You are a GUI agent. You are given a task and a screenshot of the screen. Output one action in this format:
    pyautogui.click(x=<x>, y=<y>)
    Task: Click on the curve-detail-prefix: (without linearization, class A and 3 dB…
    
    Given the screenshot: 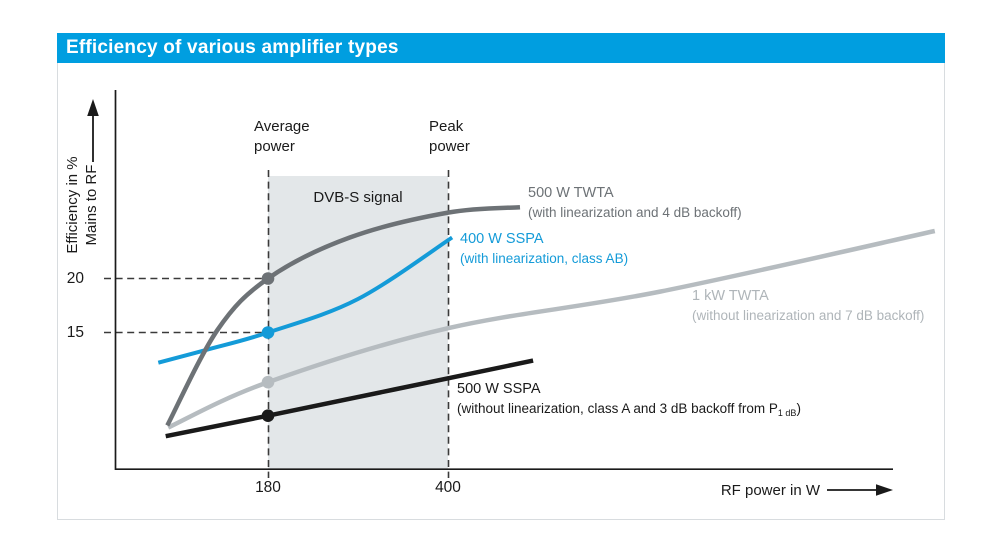 What is the action you would take?
    pyautogui.click(x=617, y=408)
    